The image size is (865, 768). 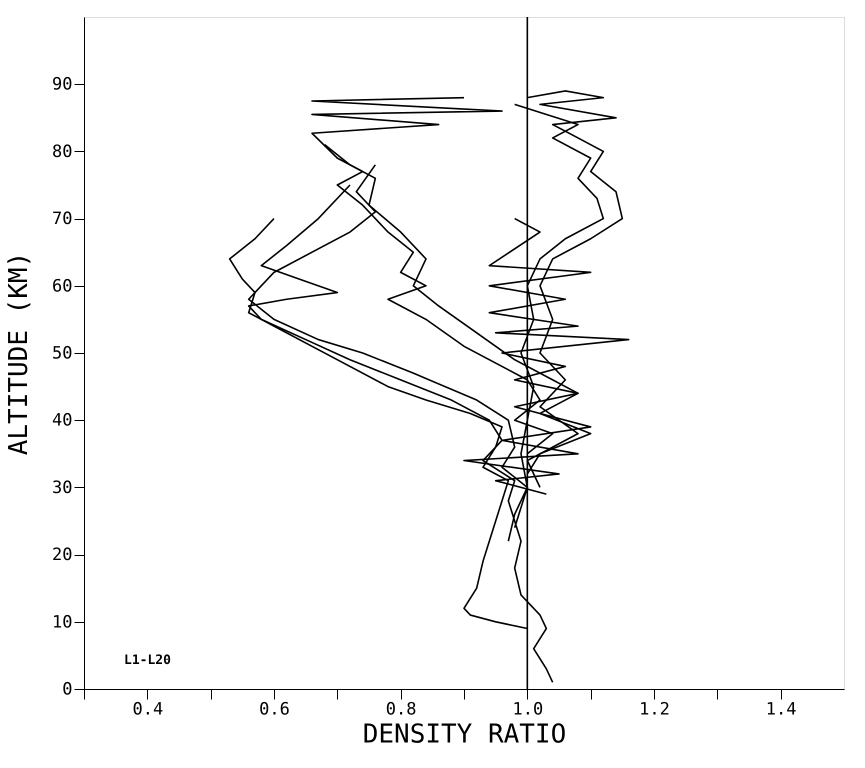 I want to click on x-tick-label: 0.8, so click(x=401, y=710).